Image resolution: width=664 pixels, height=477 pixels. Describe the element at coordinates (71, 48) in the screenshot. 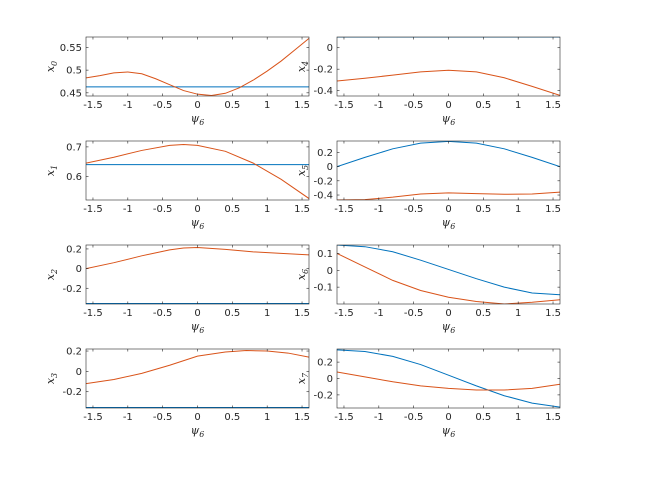

I see `y-tick-label: 0.55` at that location.